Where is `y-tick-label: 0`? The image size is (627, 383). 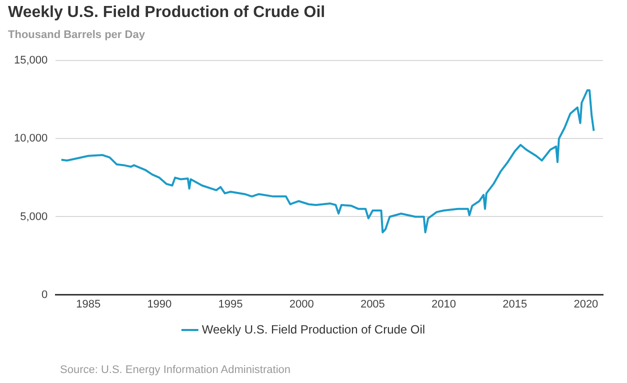
y-tick-label: 0 is located at coordinates (45, 294).